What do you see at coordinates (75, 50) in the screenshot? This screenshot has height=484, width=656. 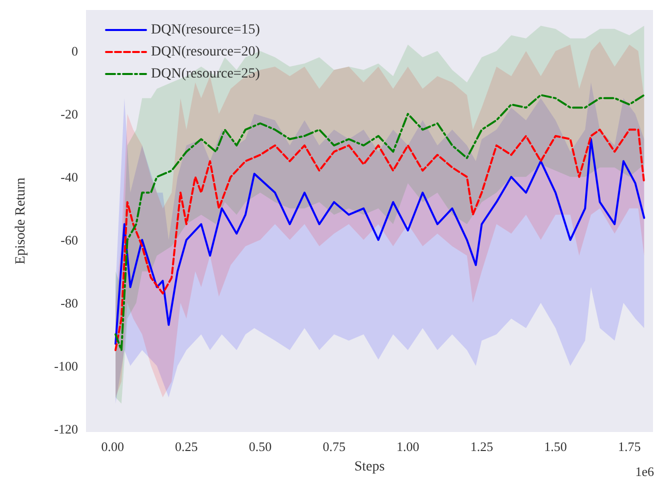 I see `y-tick-label: 0` at bounding box center [75, 50].